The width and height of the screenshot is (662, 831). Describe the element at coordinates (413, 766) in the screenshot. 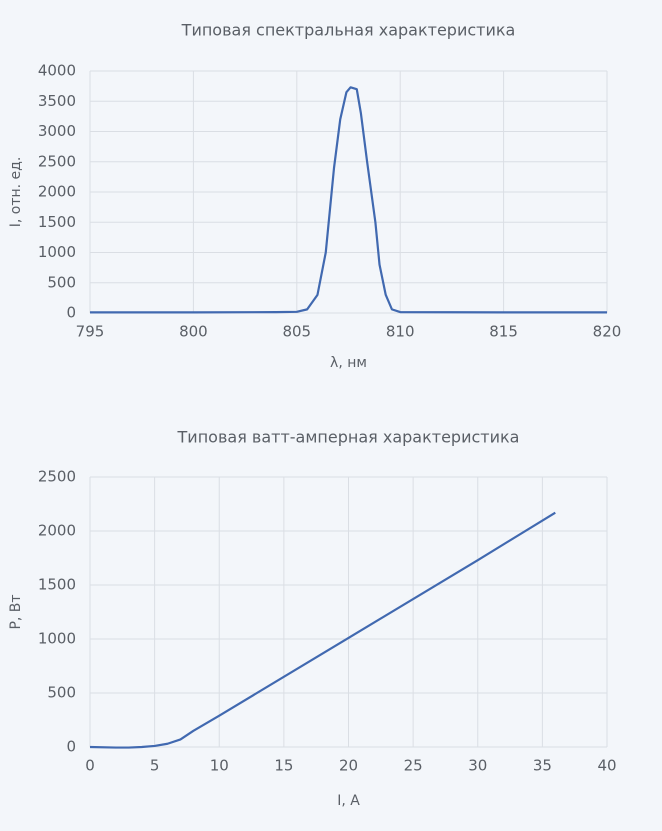

I see `x-tick-label: 25` at that location.